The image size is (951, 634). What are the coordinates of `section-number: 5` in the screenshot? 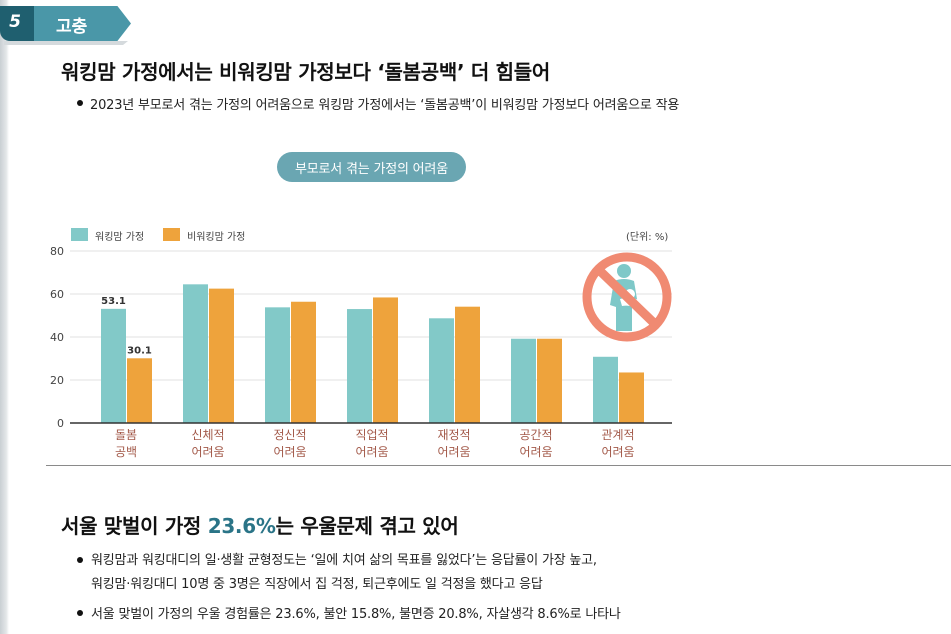 It's located at (15, 22).